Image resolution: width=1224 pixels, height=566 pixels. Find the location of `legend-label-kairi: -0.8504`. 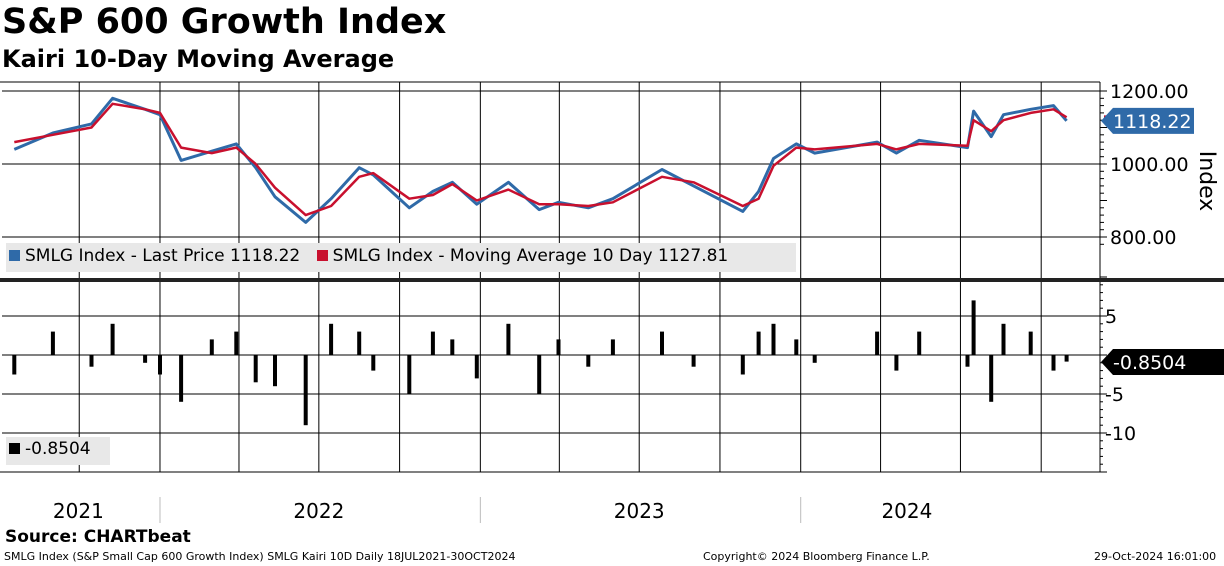

legend-label-kairi: -0.8504 is located at coordinates (58, 449).